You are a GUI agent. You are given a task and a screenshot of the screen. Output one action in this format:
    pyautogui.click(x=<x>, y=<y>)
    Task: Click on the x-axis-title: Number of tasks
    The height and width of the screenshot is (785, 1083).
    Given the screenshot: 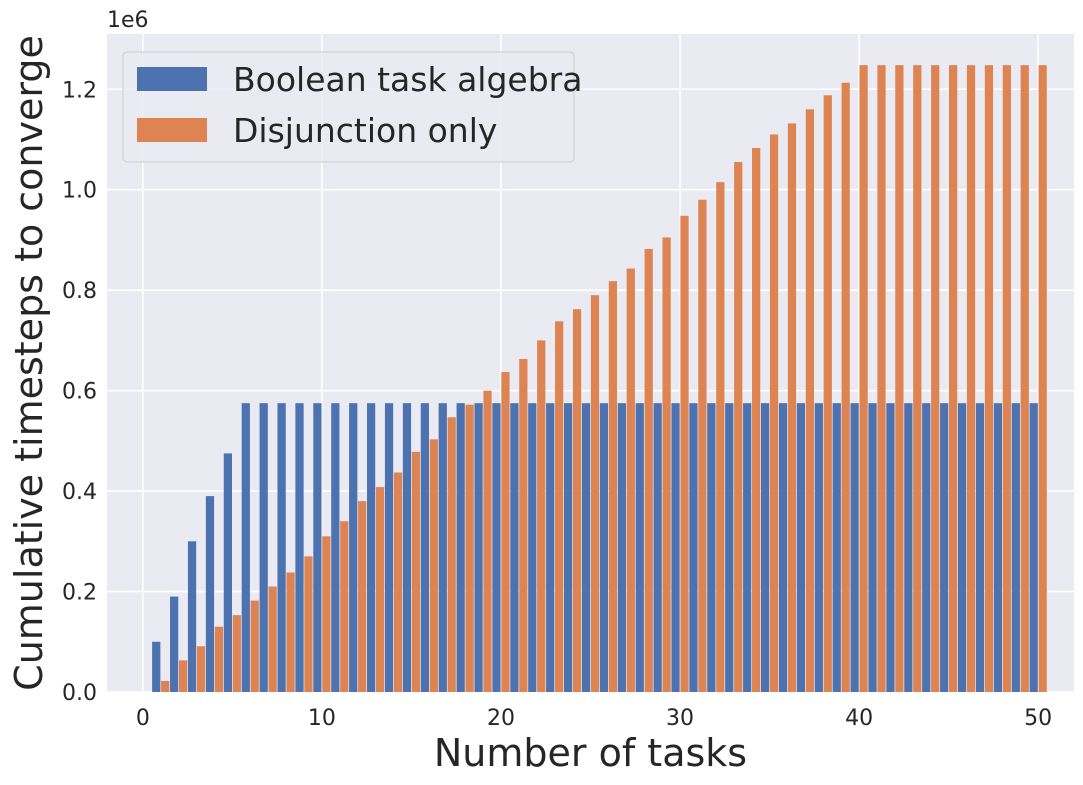 What is the action you would take?
    pyautogui.click(x=590, y=753)
    